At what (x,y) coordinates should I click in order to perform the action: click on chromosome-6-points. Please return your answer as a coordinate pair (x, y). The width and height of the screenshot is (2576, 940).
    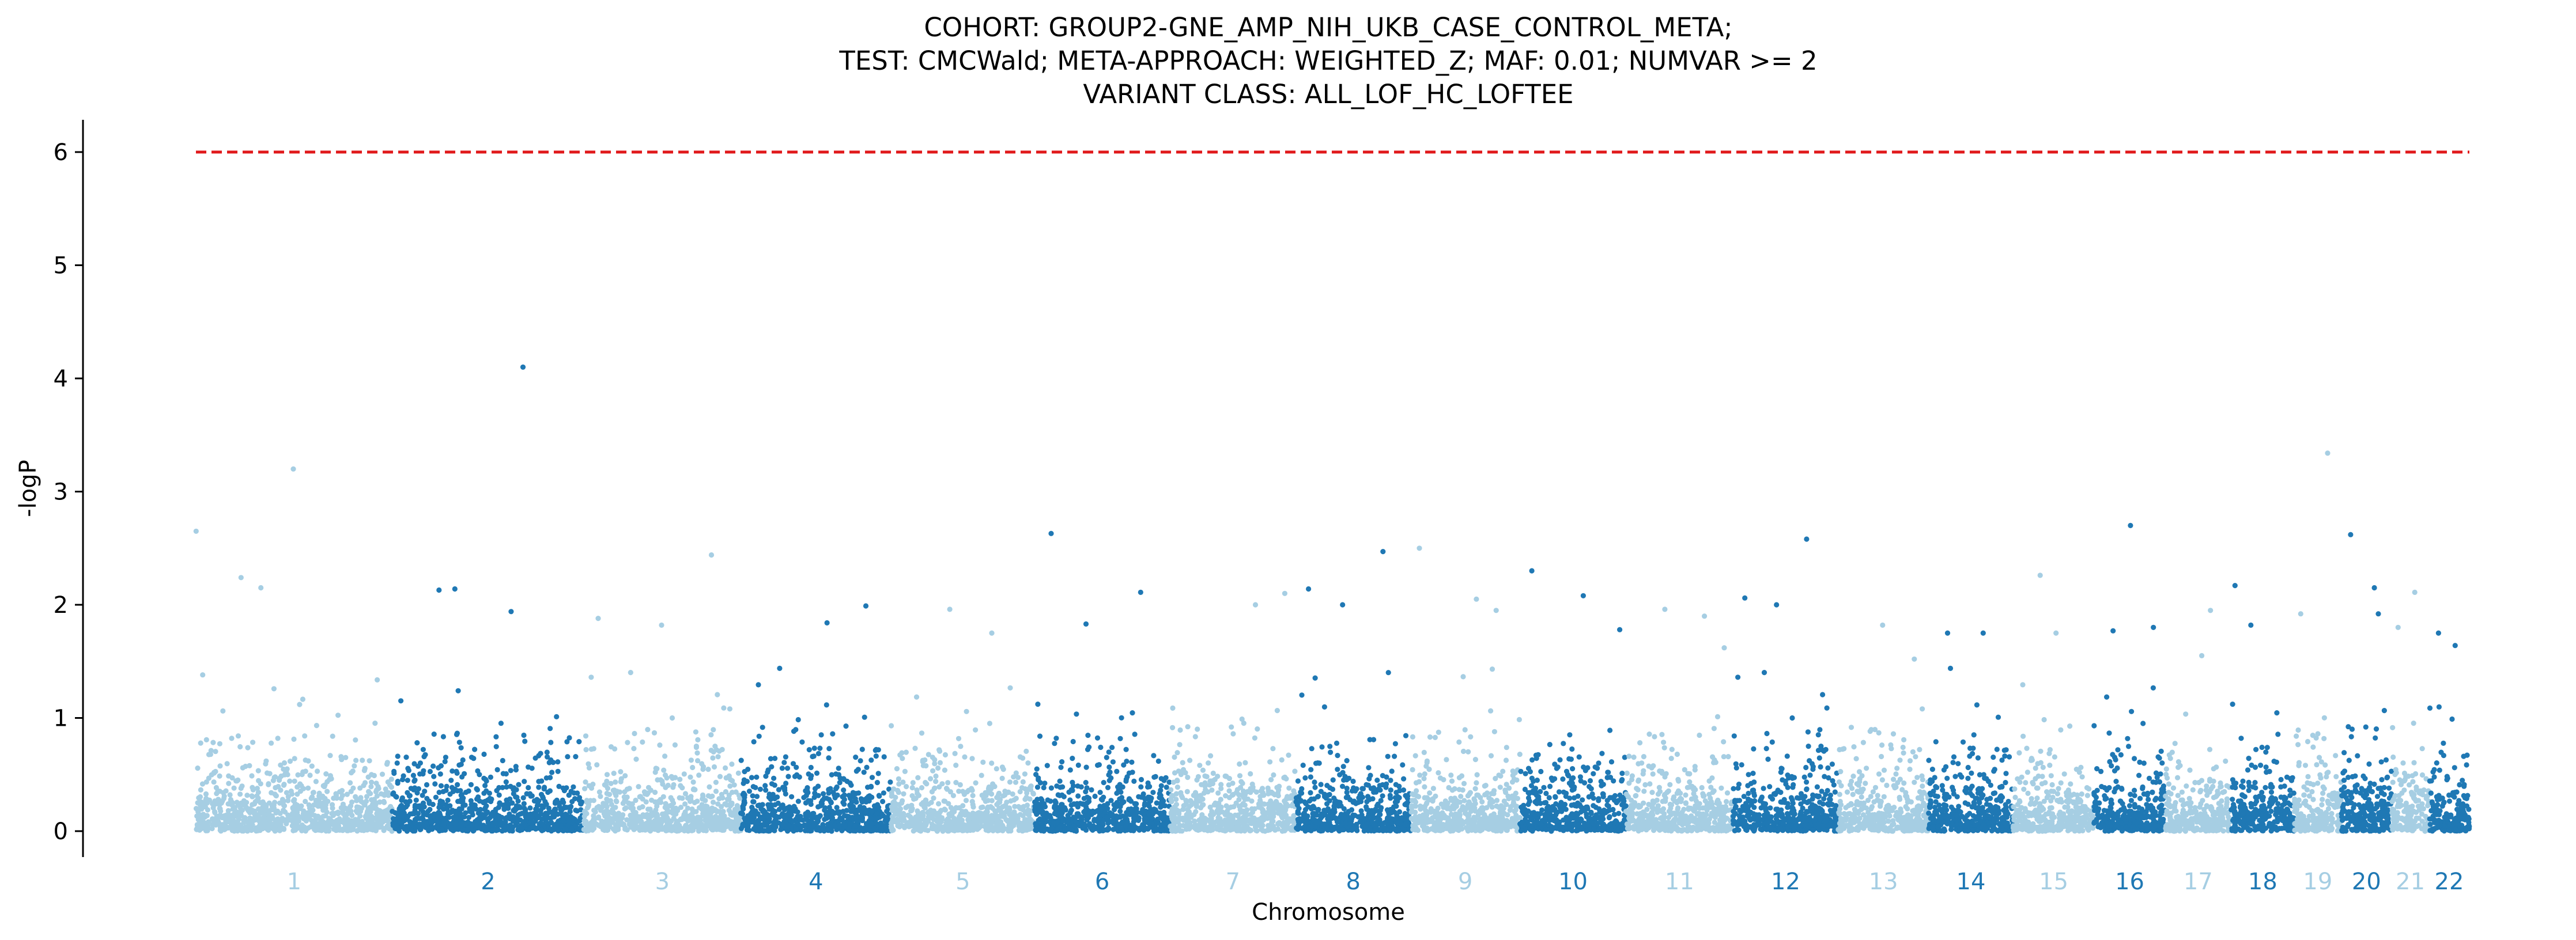
    Looking at the image, I should click on (1102, 682).